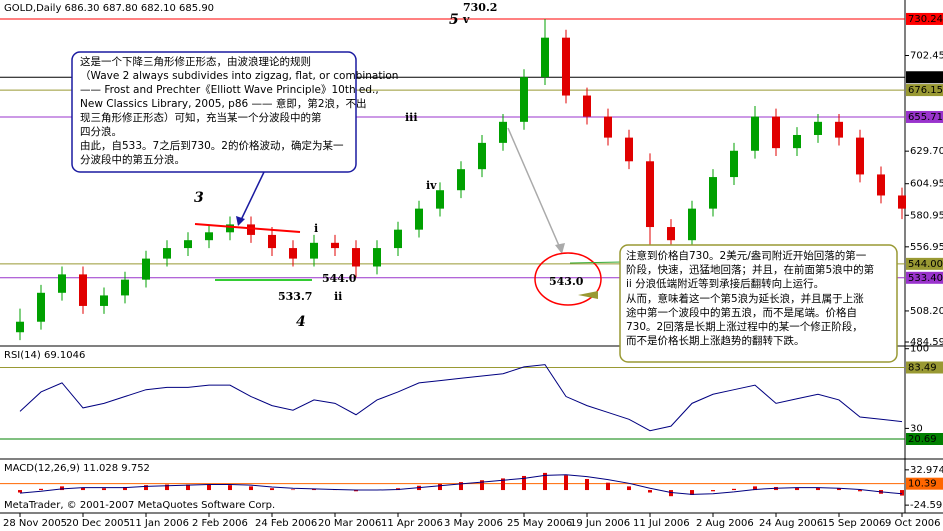 Image resolution: width=943 pixels, height=531 pixels. I want to click on x-tick-label: 15 Sep 2006, so click(853, 523).